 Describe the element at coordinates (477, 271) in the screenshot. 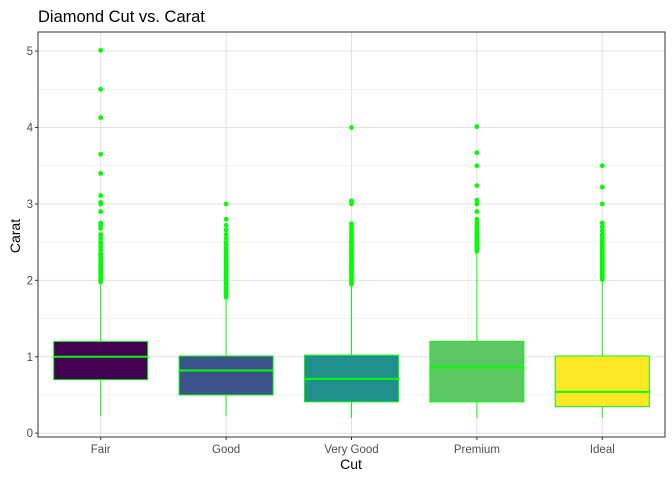

I see `box-group-premium` at that location.